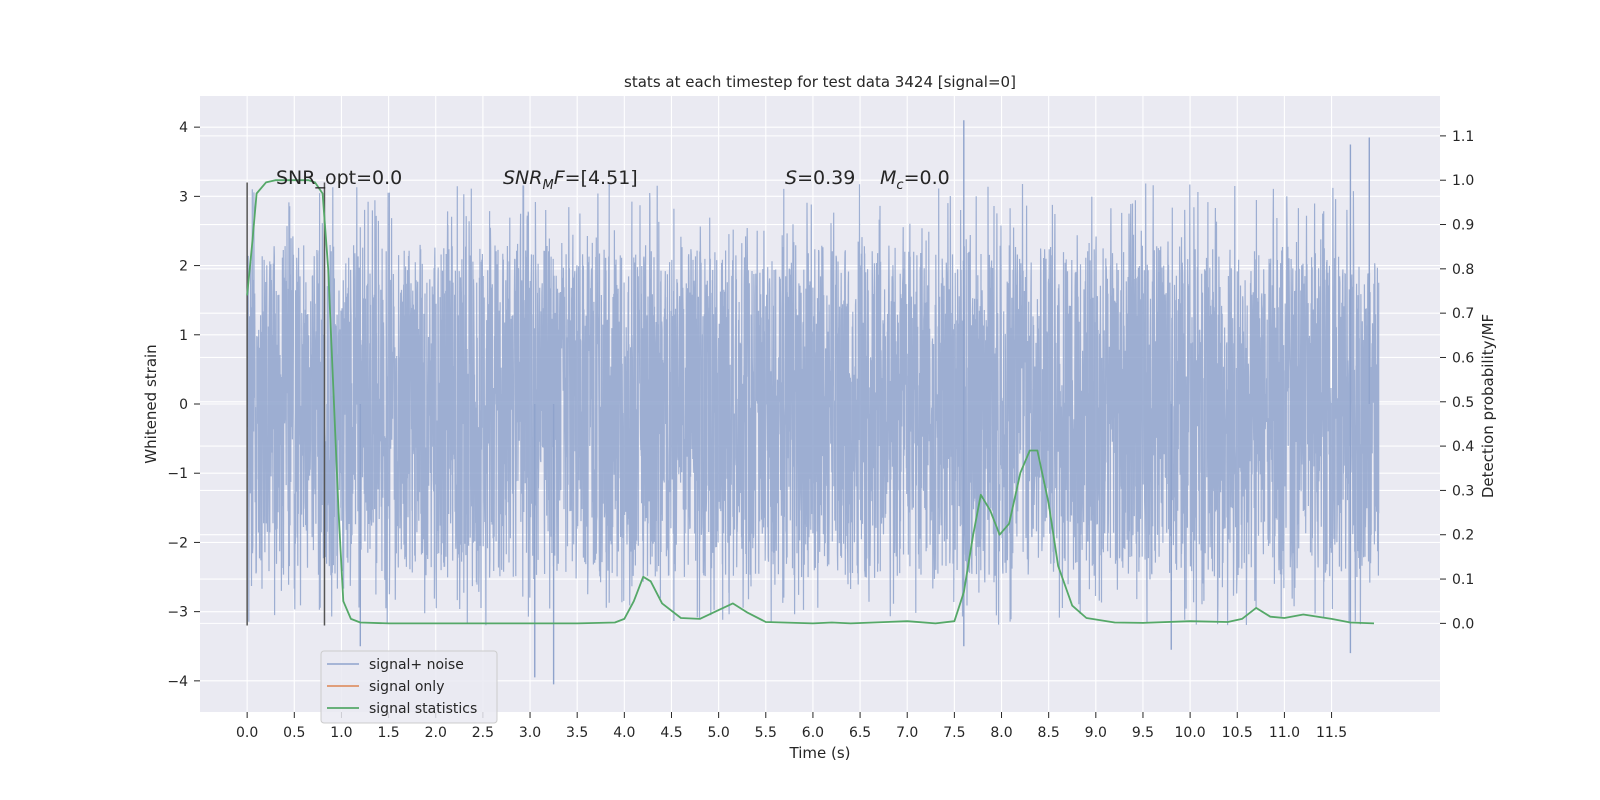 The width and height of the screenshot is (1600, 800). Describe the element at coordinates (860, 733) in the screenshot. I see `x-tick-label: 6.5` at that location.